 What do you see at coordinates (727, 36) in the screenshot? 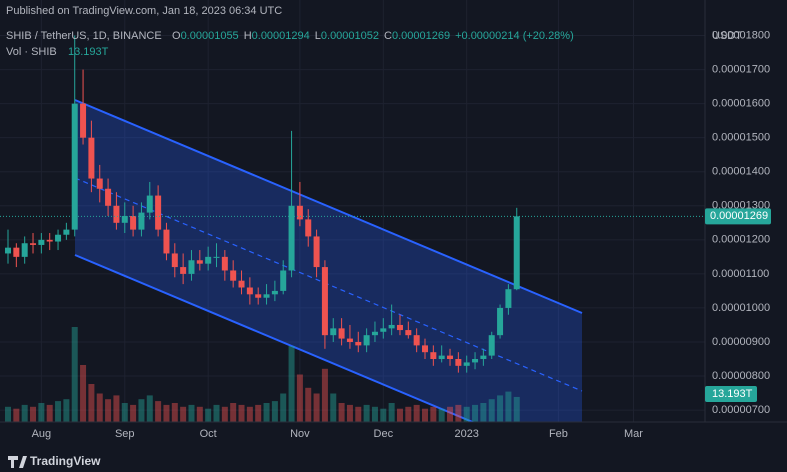
I see `currency: USDT` at bounding box center [727, 36].